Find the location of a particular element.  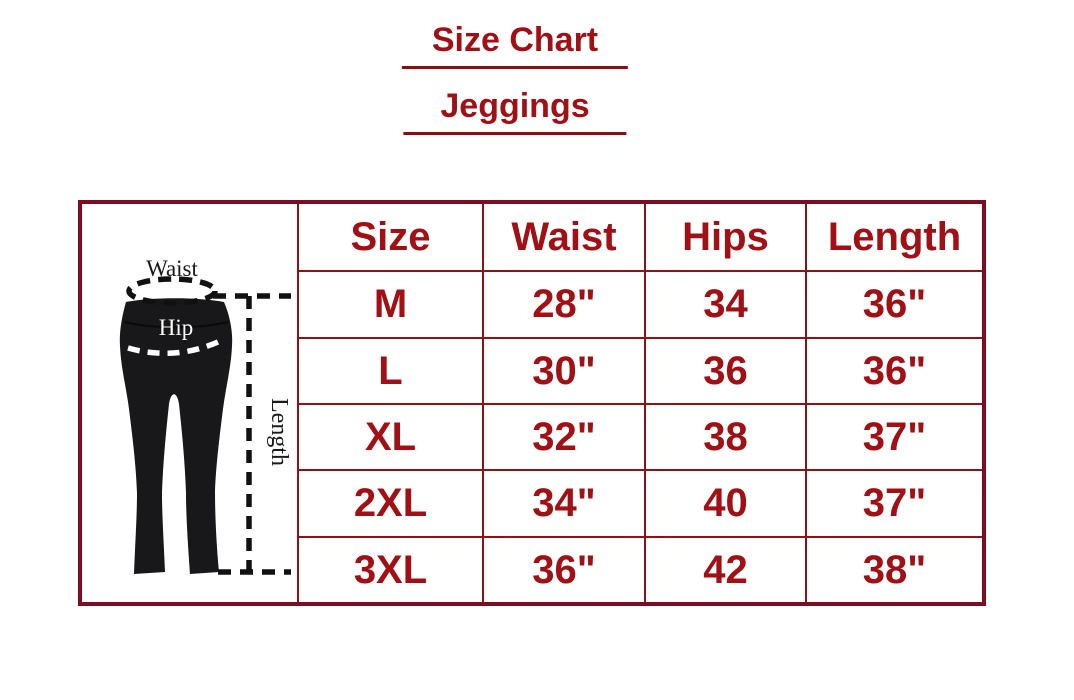

waist-label: Waist is located at coordinates (172, 268).